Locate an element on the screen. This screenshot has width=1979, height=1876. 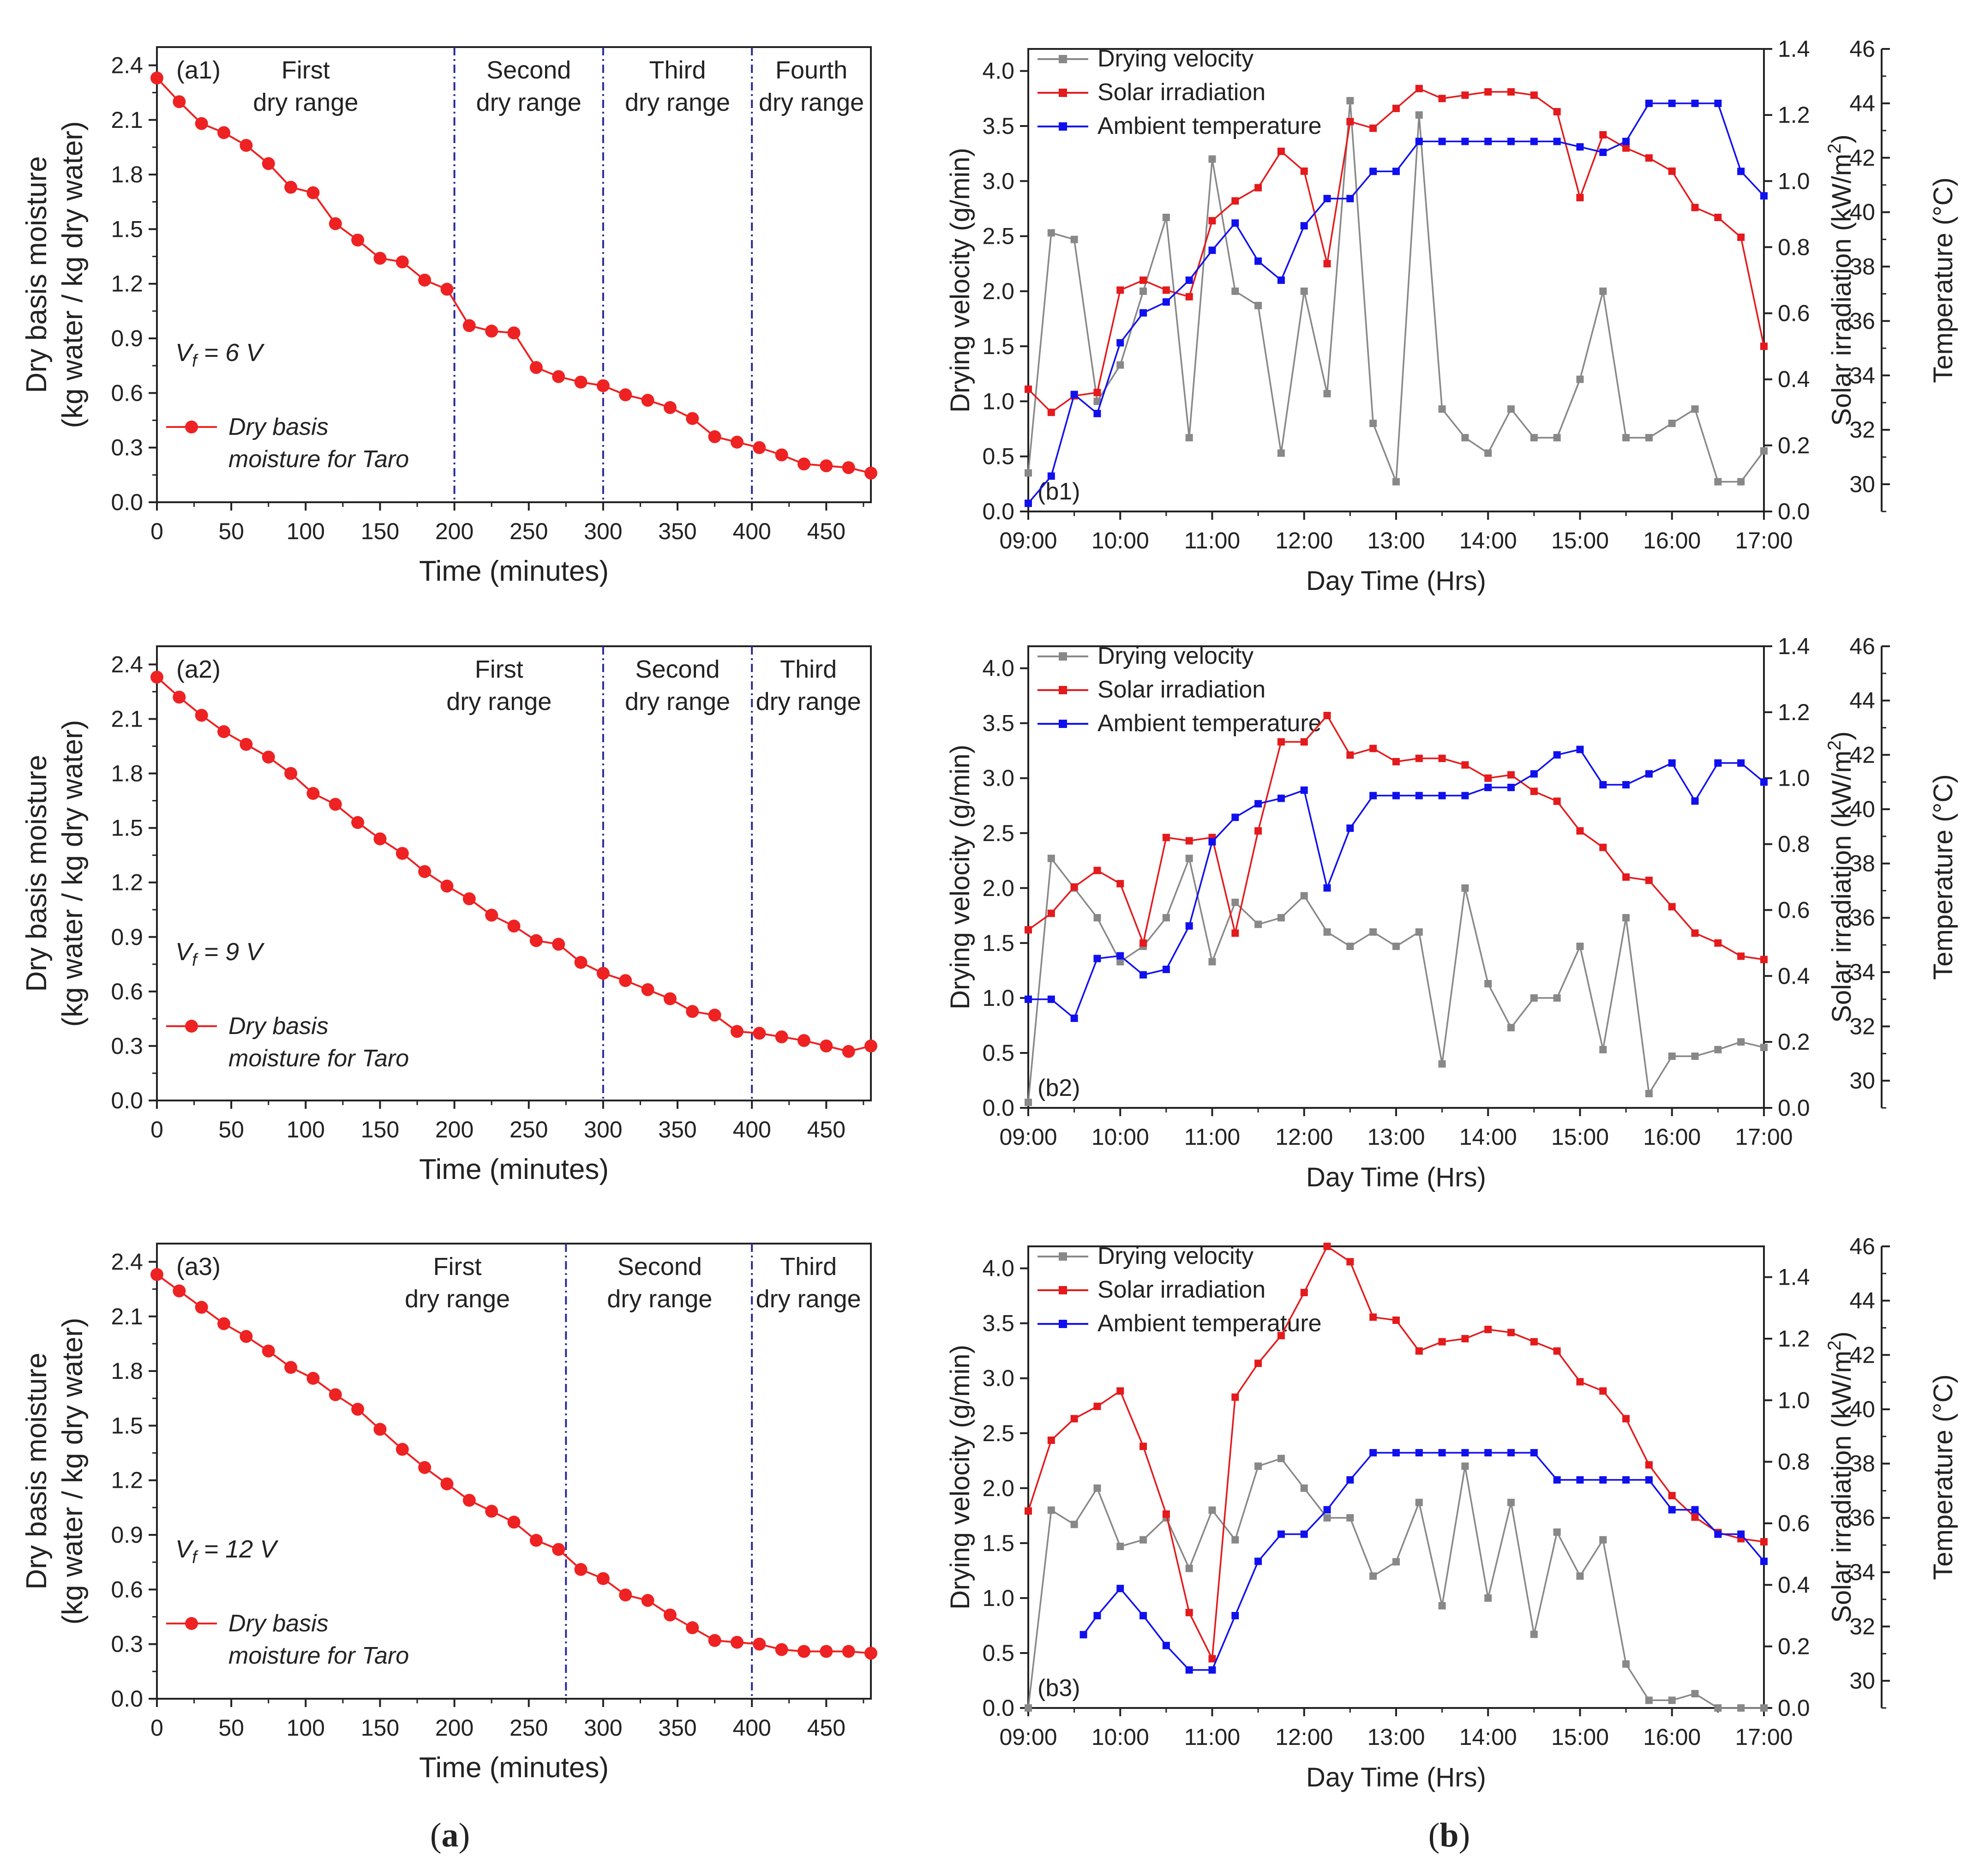
y-tick-label: 2.4 is located at coordinates (127, 65).